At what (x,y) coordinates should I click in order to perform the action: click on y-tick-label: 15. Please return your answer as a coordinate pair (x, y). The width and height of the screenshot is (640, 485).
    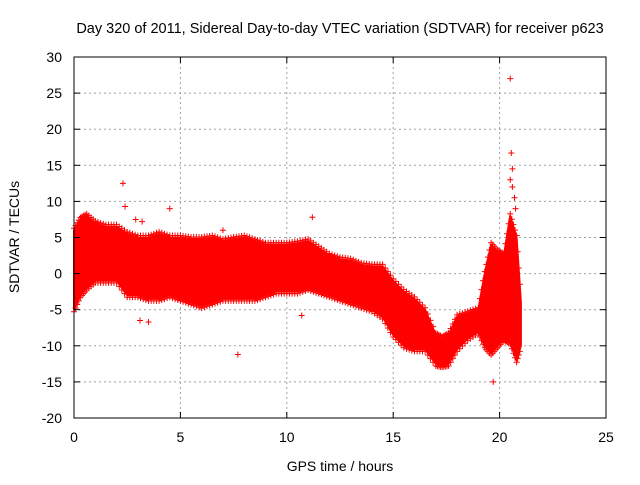
    Looking at the image, I should click on (54, 165).